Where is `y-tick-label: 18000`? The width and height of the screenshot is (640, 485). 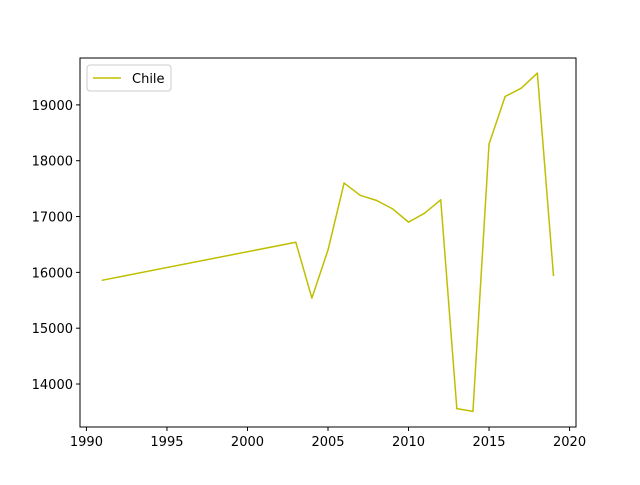 y-tick-label: 18000 is located at coordinates (52, 162).